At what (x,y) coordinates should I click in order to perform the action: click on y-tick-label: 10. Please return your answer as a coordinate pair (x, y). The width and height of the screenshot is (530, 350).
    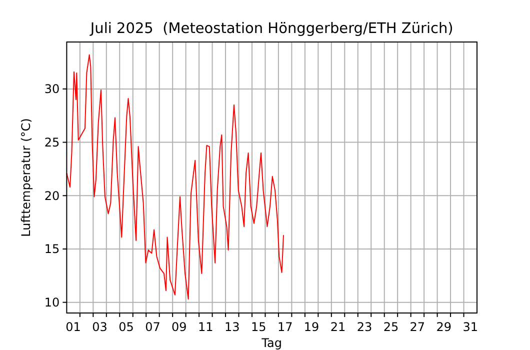
    Looking at the image, I should click on (52, 303).